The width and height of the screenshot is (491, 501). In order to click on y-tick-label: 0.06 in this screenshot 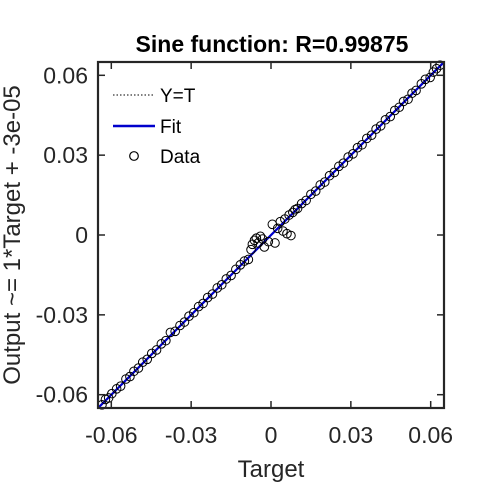, I will do `click(65, 75)`.